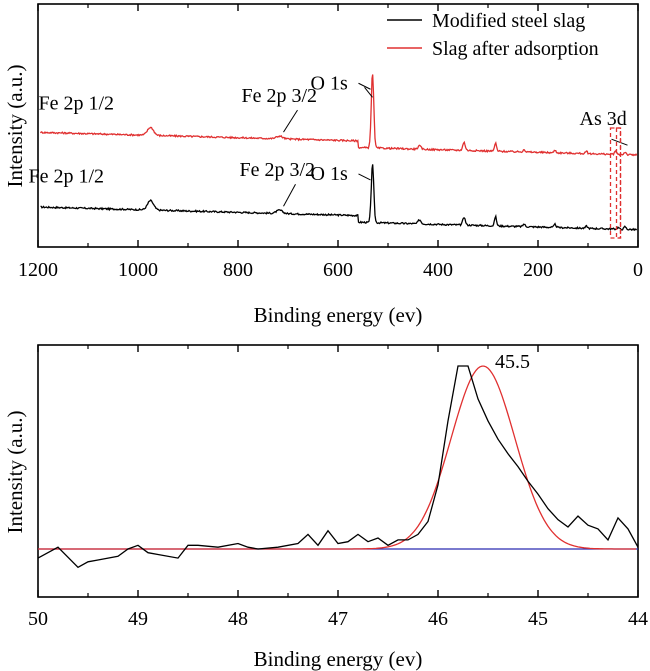  I want to click on bottom-x-tick-label-49: 49, so click(138, 619).